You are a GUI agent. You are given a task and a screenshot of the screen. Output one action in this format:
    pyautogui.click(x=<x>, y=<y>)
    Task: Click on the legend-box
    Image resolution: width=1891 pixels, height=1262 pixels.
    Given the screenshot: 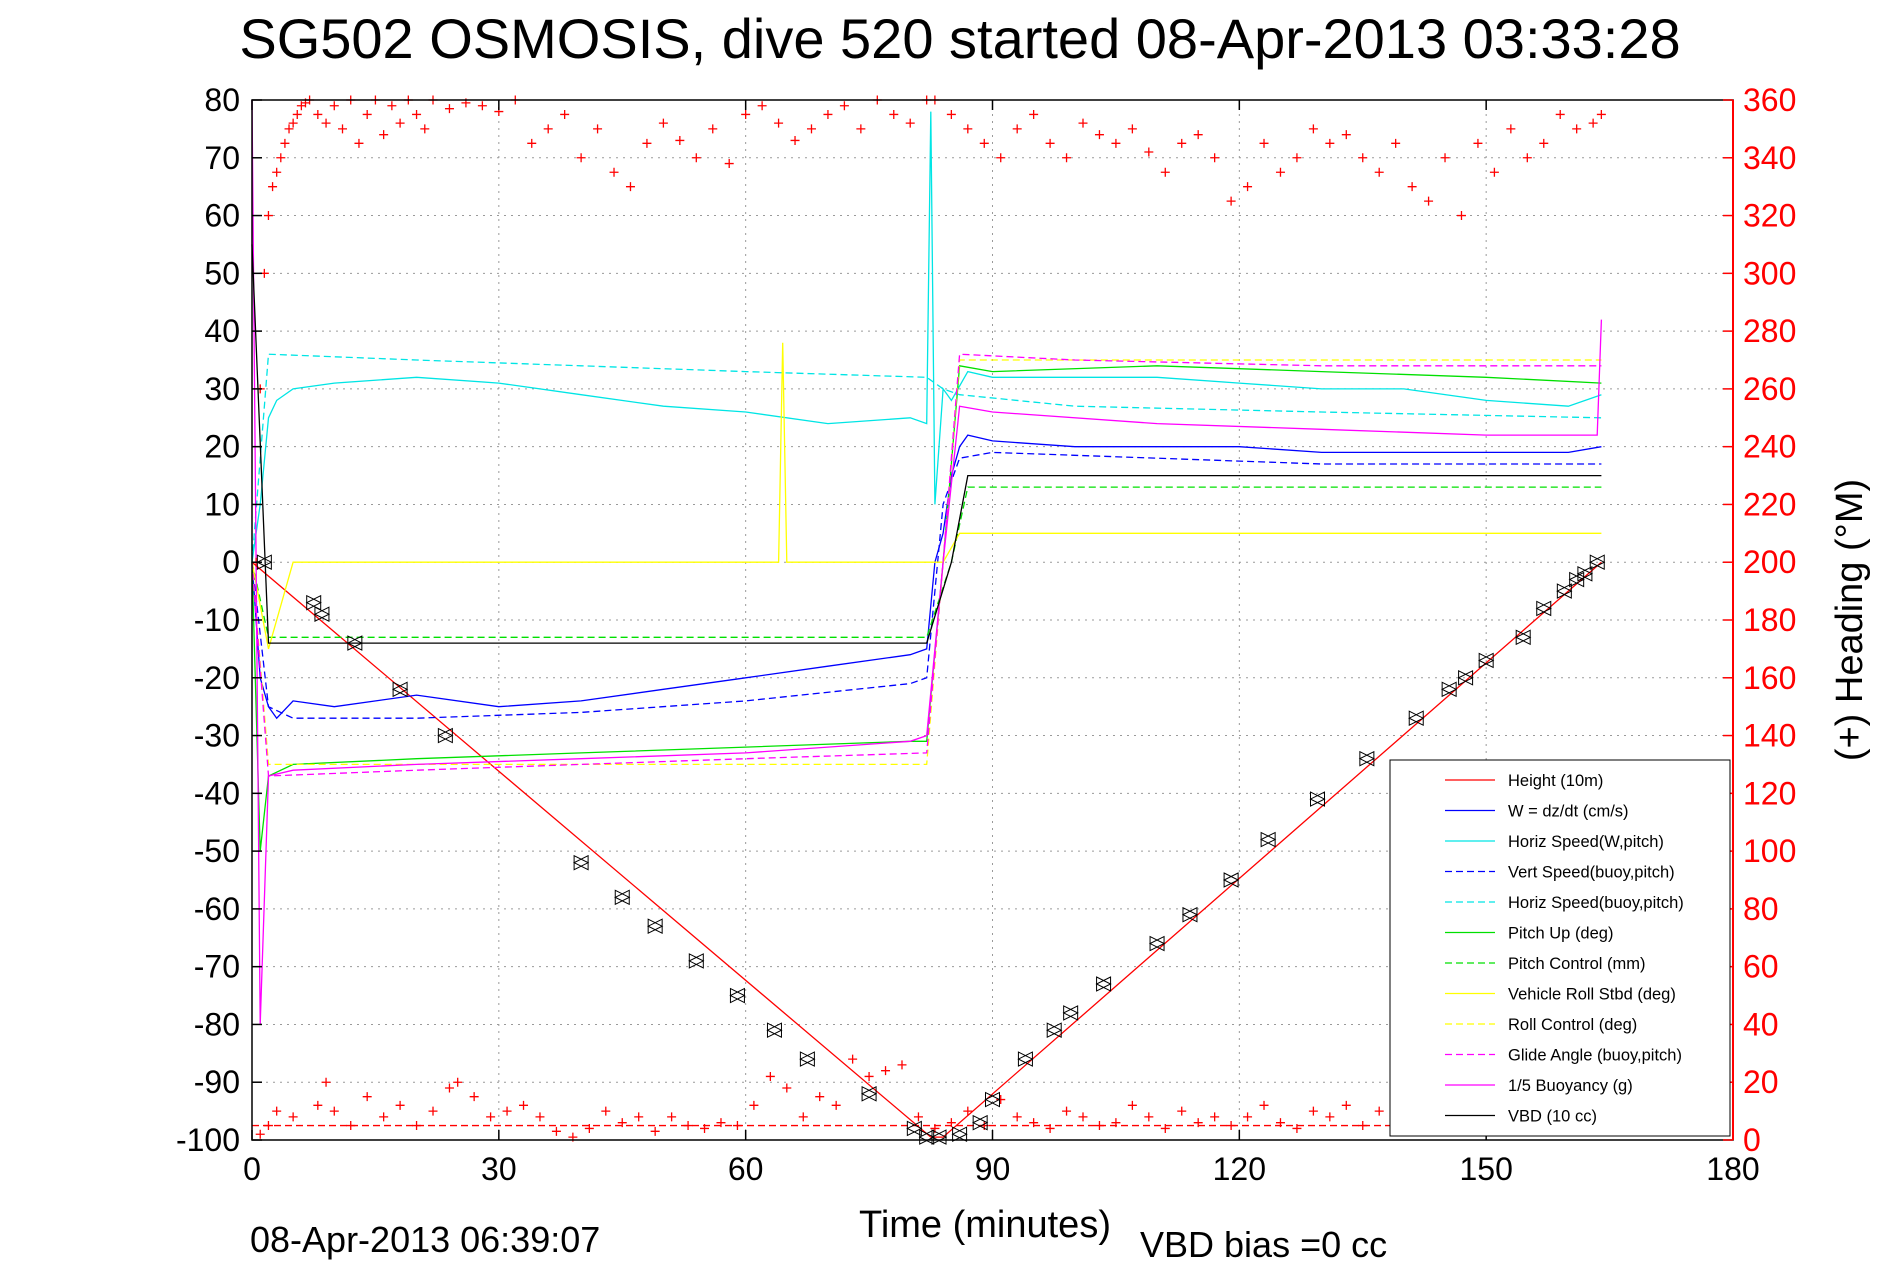 What is the action you would take?
    pyautogui.click(x=1560, y=948)
    